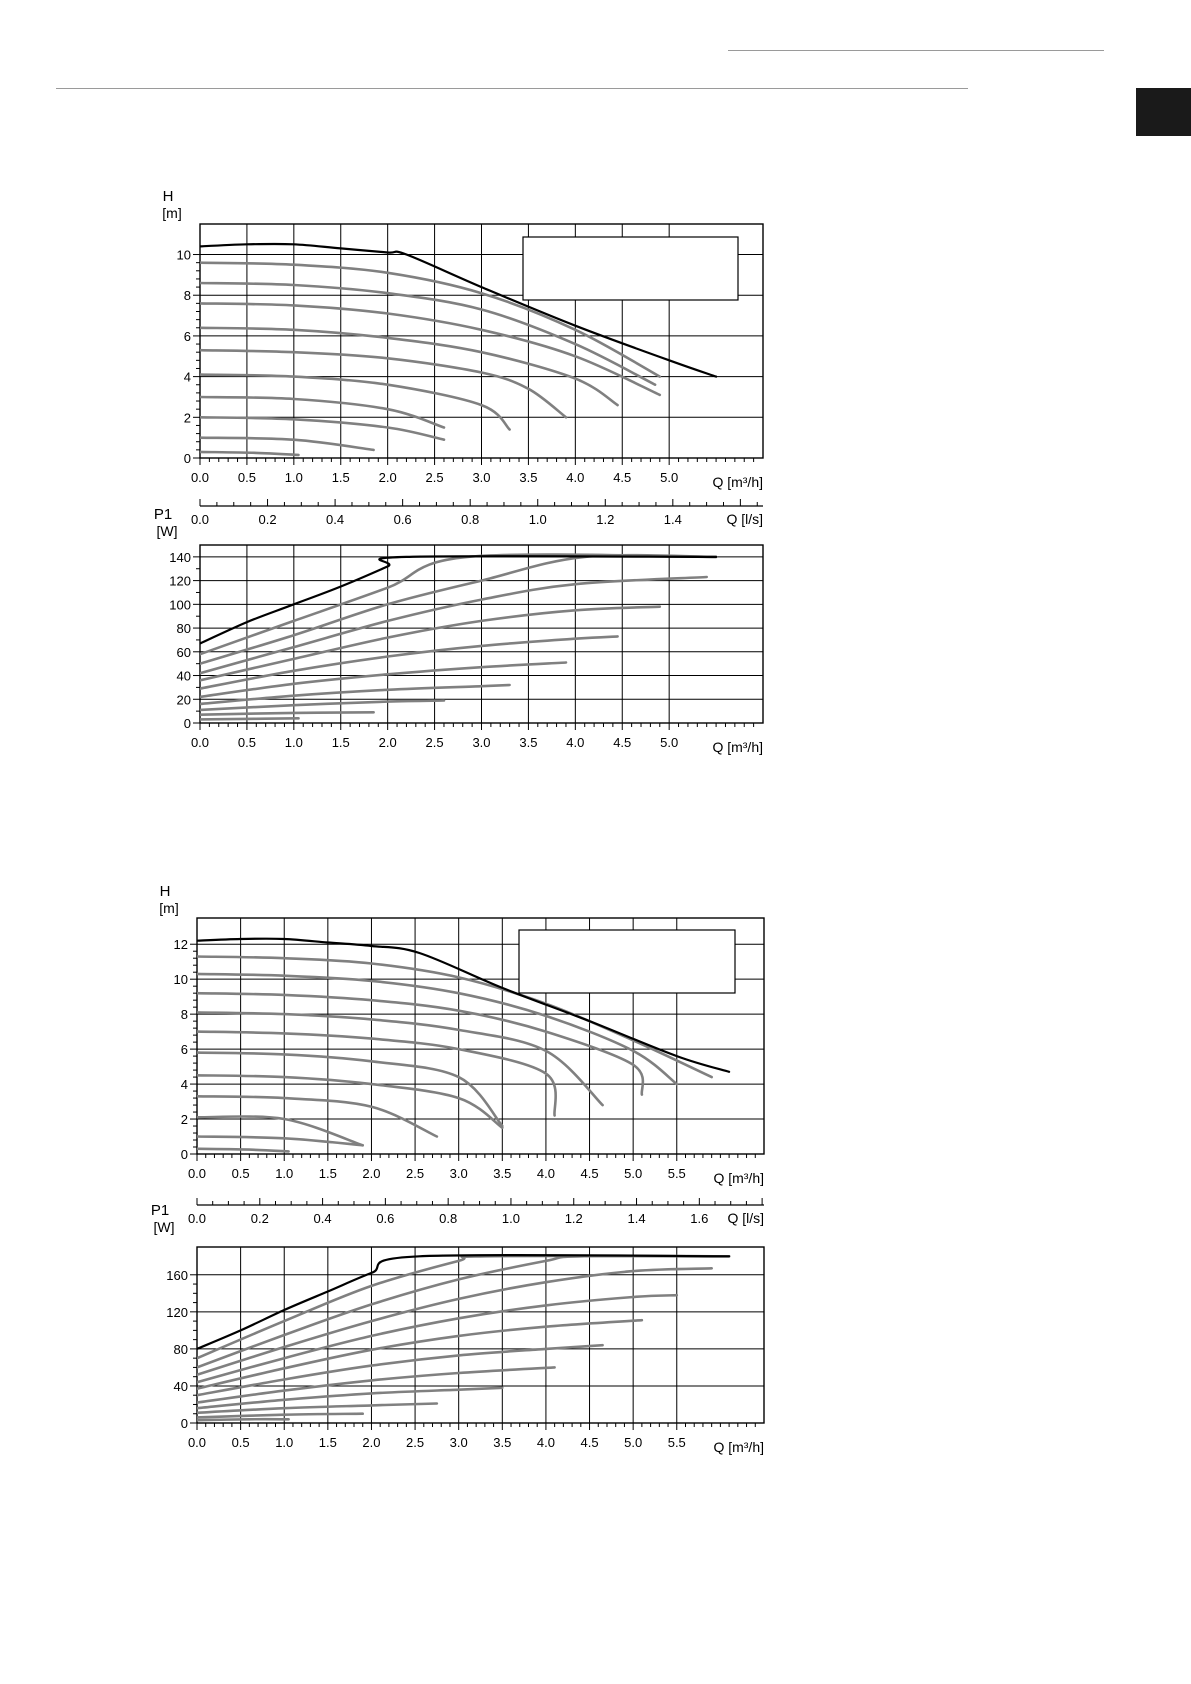 This screenshot has width=1191, height=1684. Describe the element at coordinates (177, 1275) in the screenshot. I see `y-tick-label: 160` at that location.